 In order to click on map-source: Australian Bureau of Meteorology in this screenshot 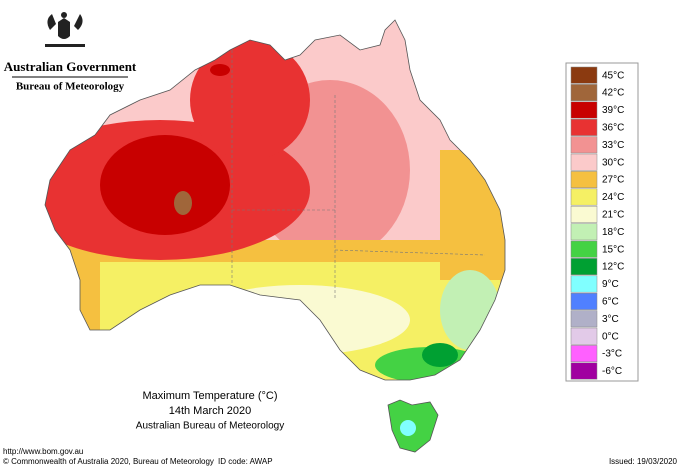, I will do `click(210, 426)`.